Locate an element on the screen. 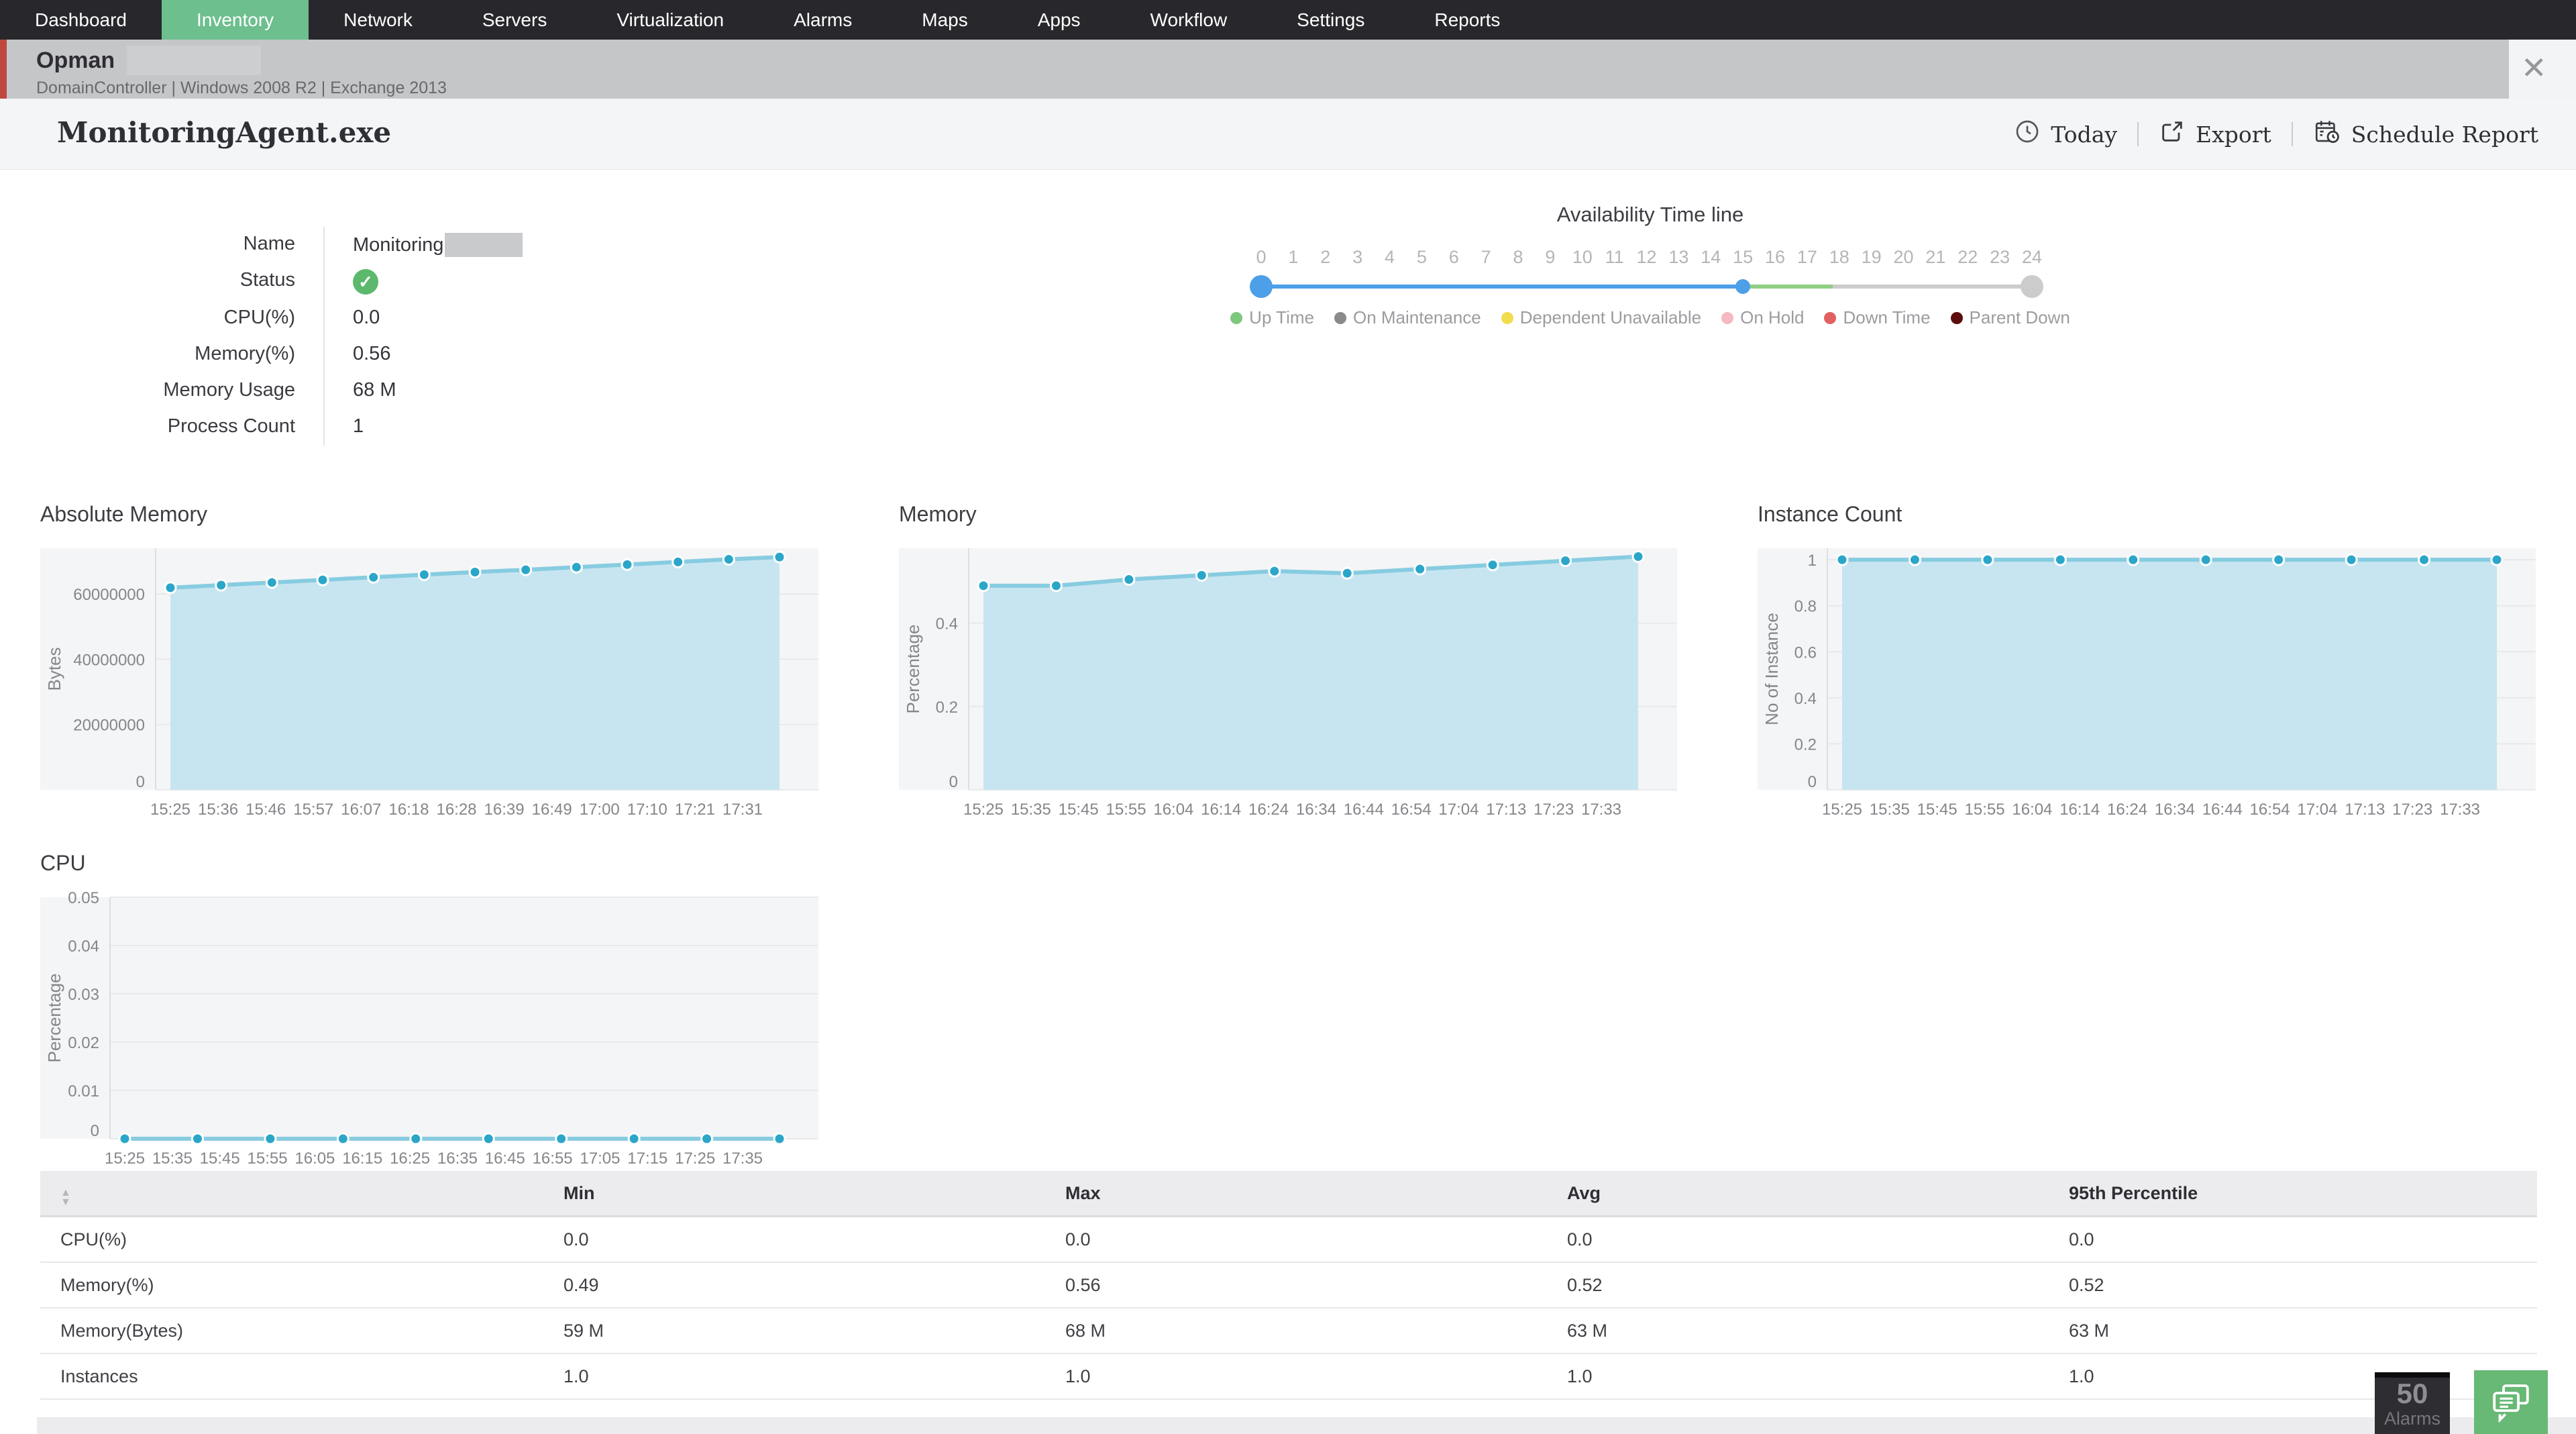  svg-text: 0.6 is located at coordinates (1805, 653).